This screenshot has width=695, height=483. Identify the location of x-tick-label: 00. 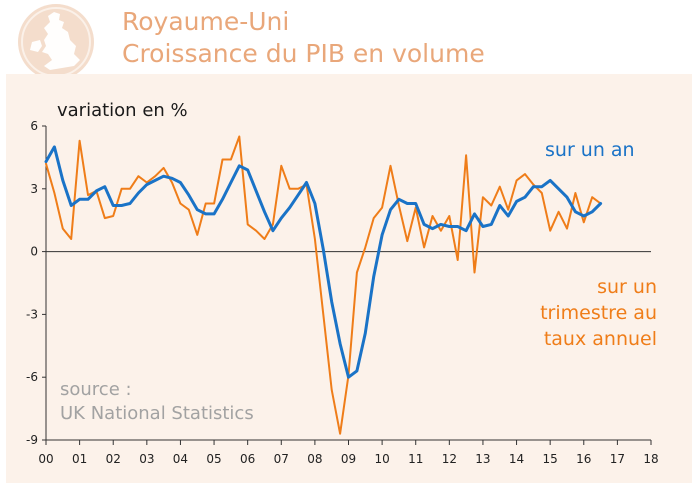
(45, 459).